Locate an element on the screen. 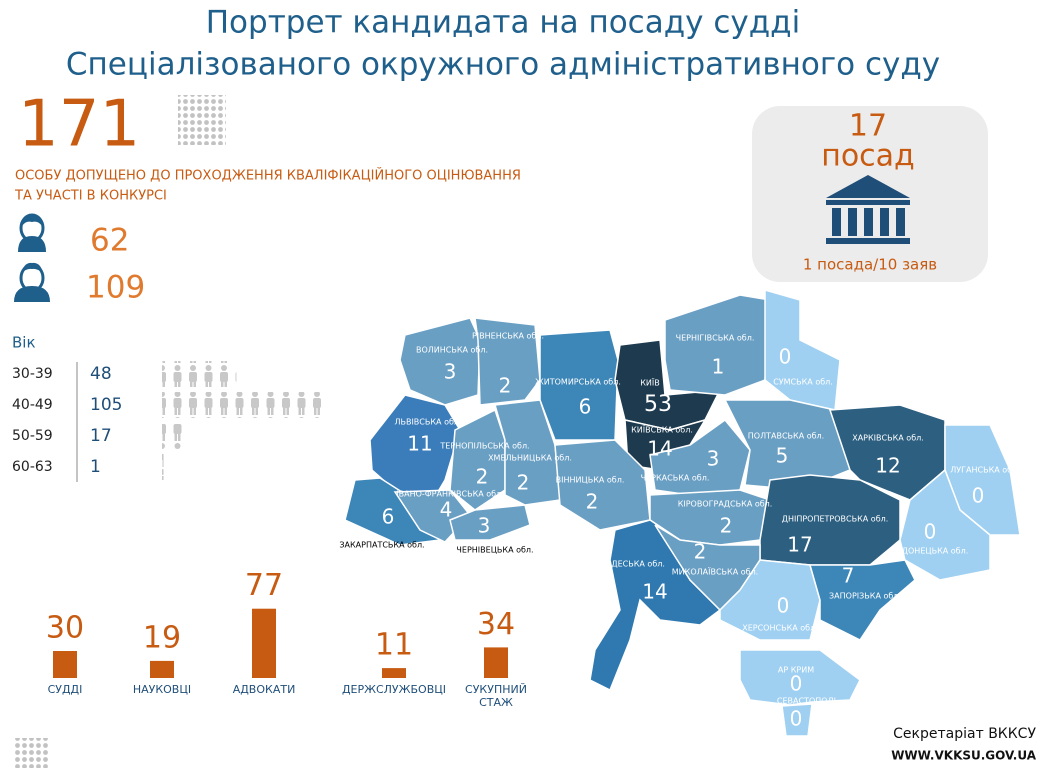 This screenshot has width=1051, height=774. region-name: ІВАНО-ФРАНКІВСЬКА обл. is located at coordinates (450, 494).